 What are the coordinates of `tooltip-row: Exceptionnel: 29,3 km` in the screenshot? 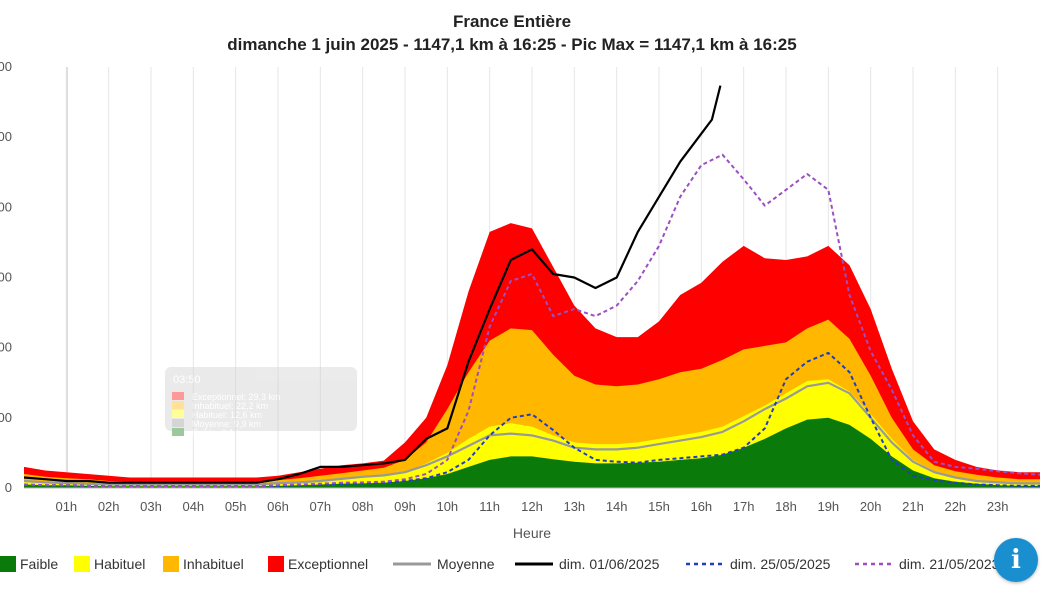 It's located at (236, 397).